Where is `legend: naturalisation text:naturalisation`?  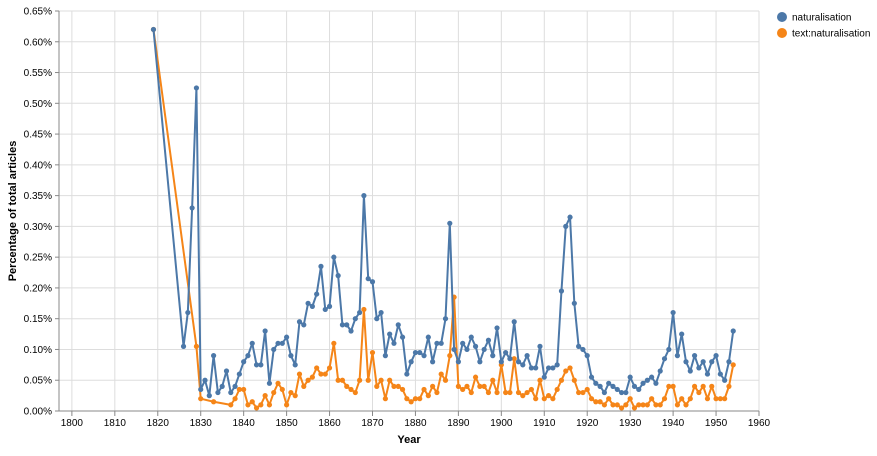 legend: naturalisation text:naturalisation is located at coordinates (823, 26).